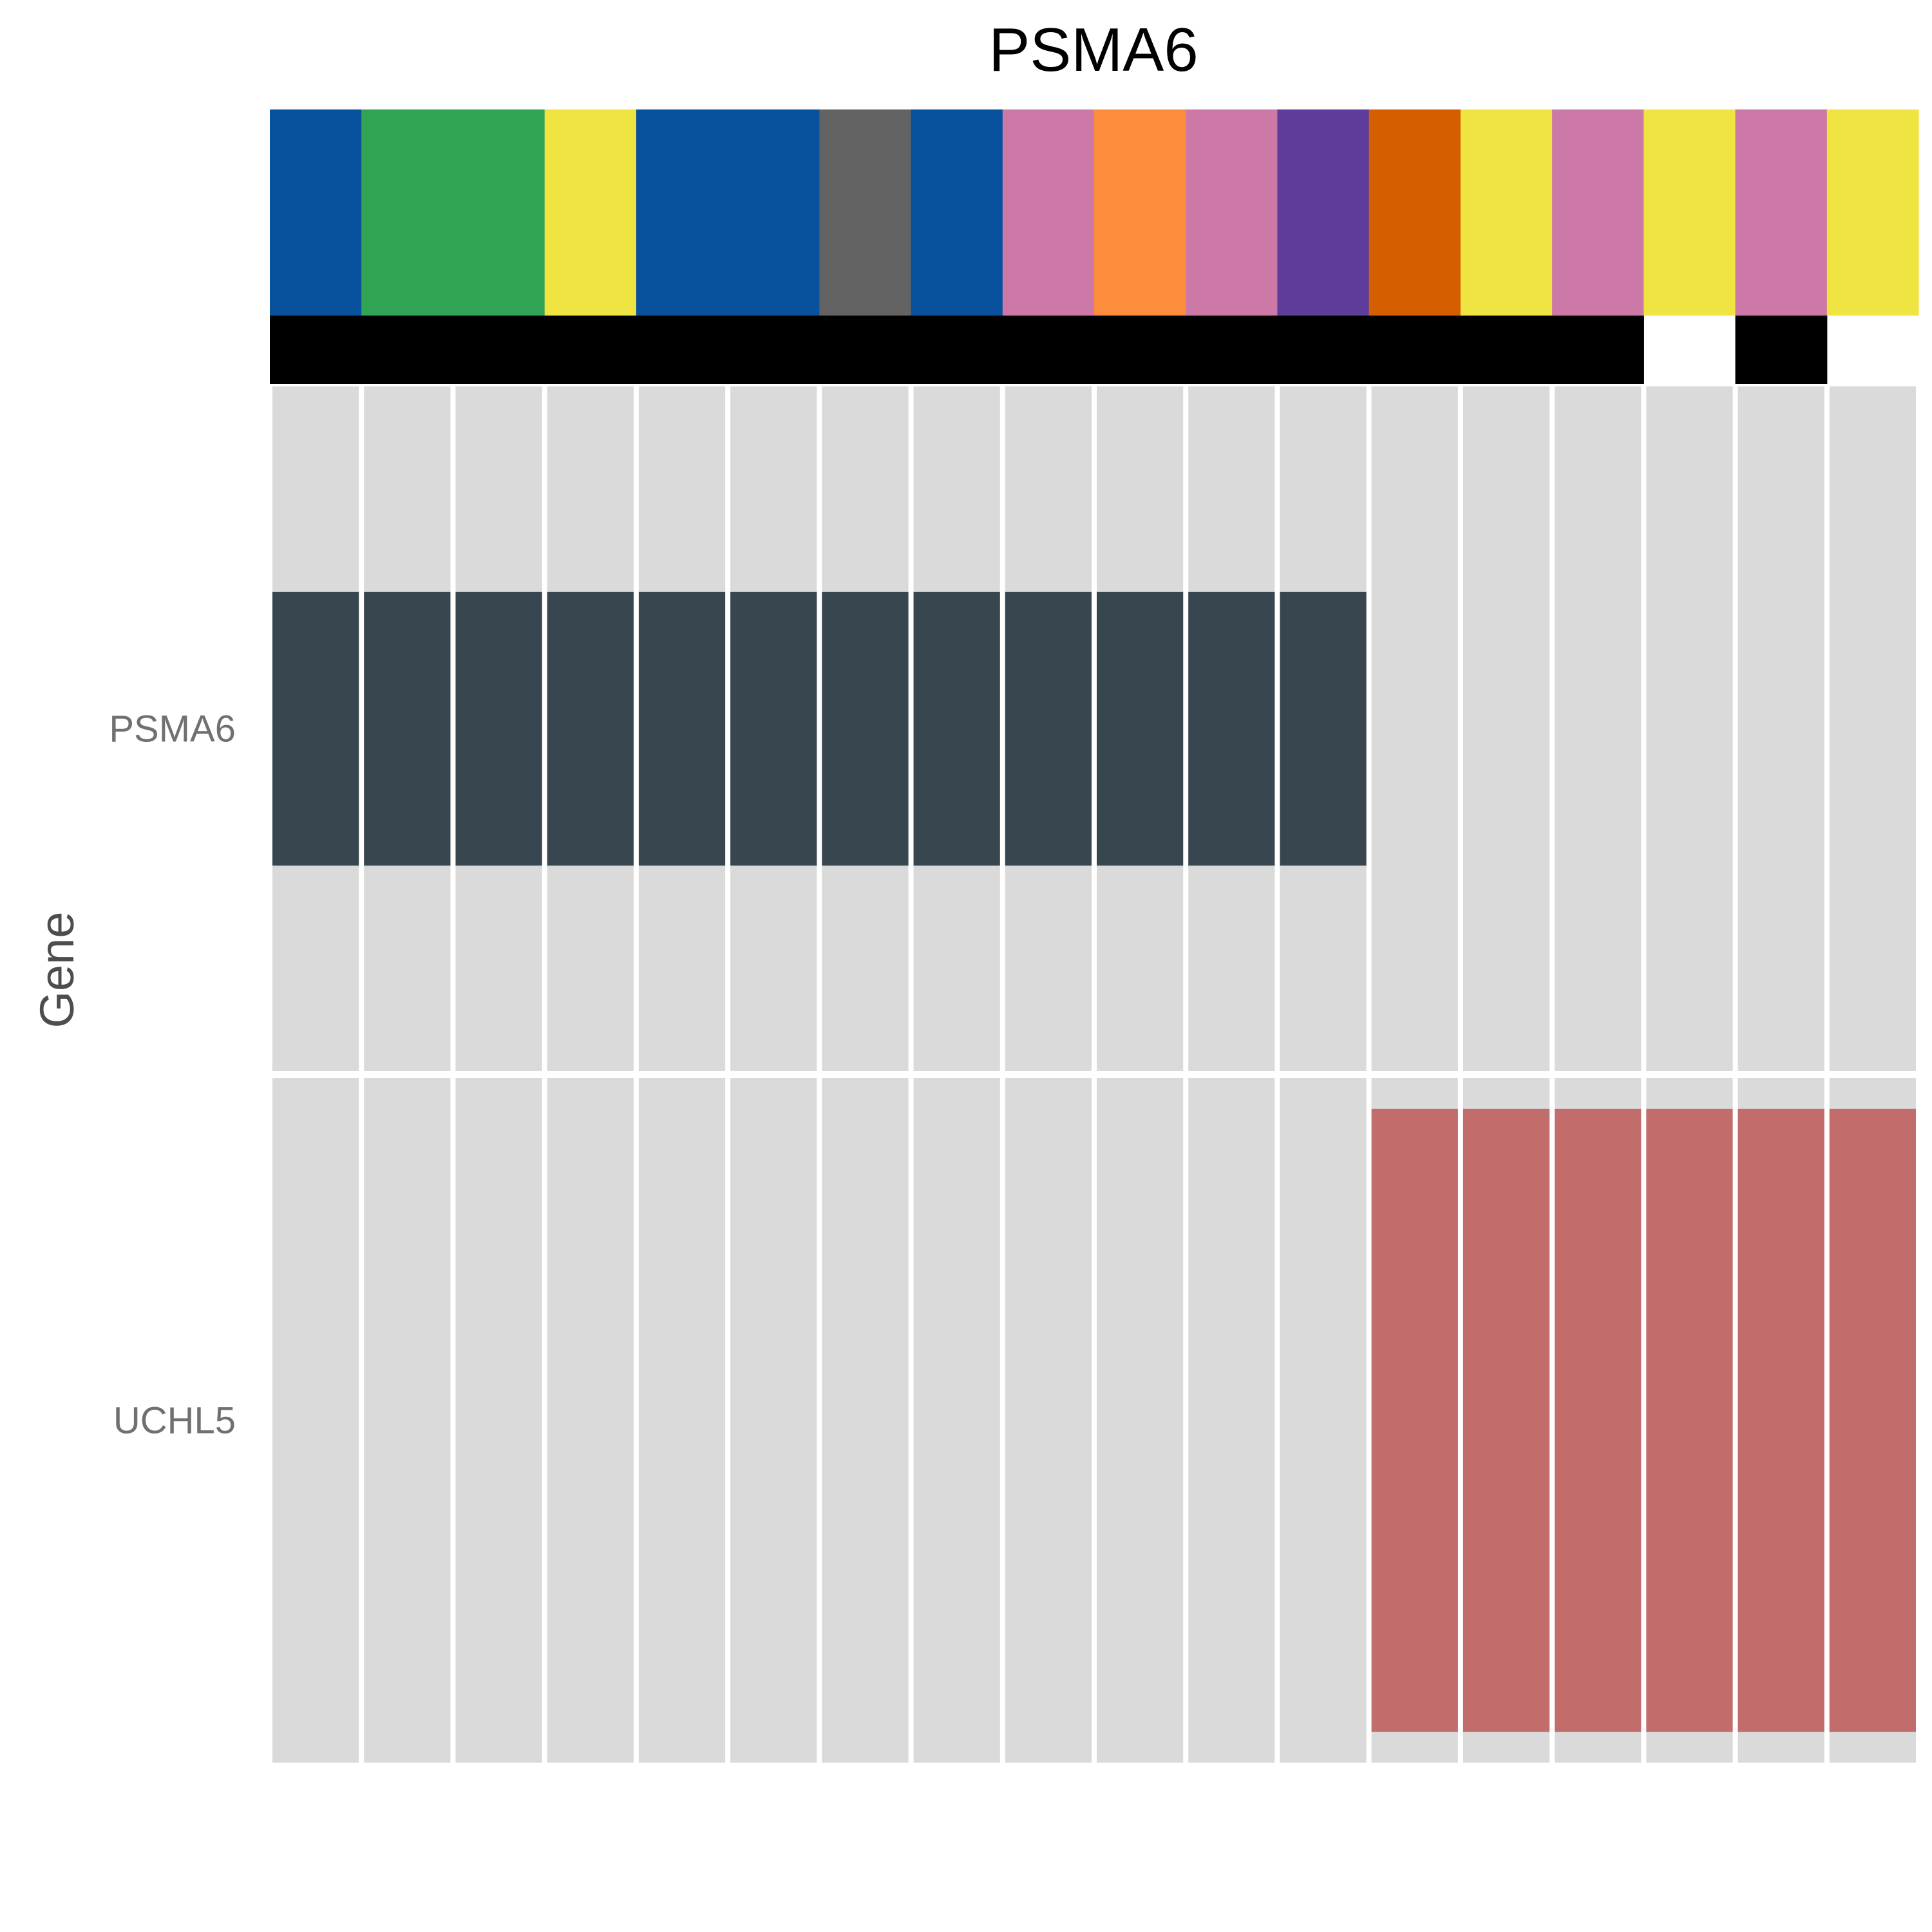 The width and height of the screenshot is (1932, 1932). Describe the element at coordinates (1093, 50) in the screenshot. I see `chart-title: PSMA6` at that location.